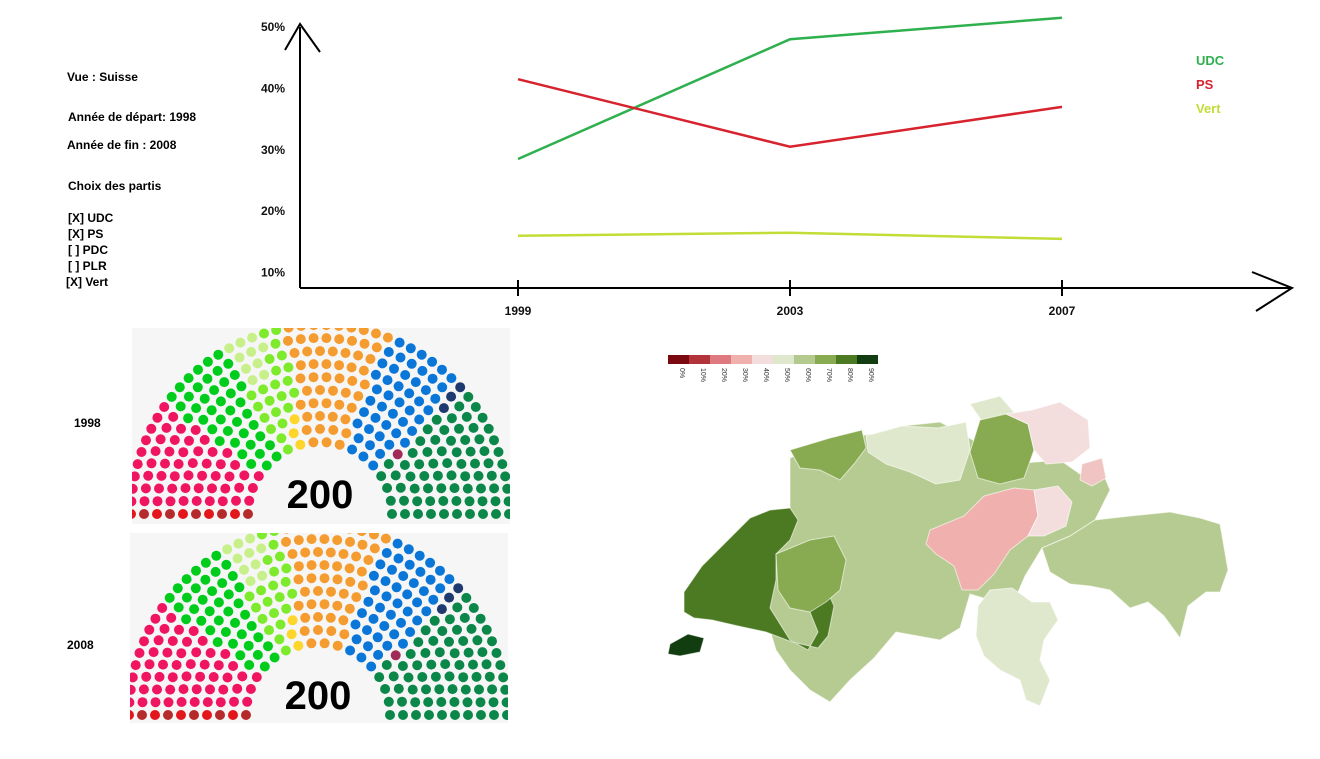  What do you see at coordinates (90, 218) in the screenshot?
I see `party-checkbox-udc: [X] UDC` at bounding box center [90, 218].